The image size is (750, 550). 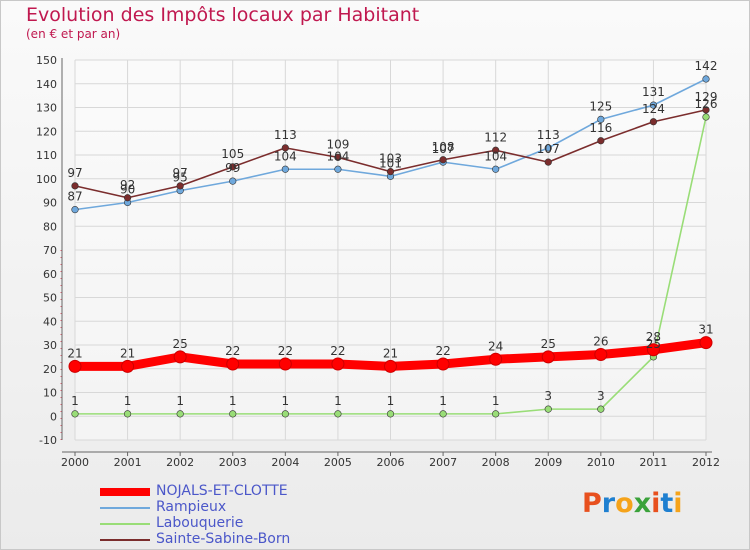 What do you see at coordinates (46, 84) in the screenshot?
I see `y-tick-label: 140` at bounding box center [46, 84].